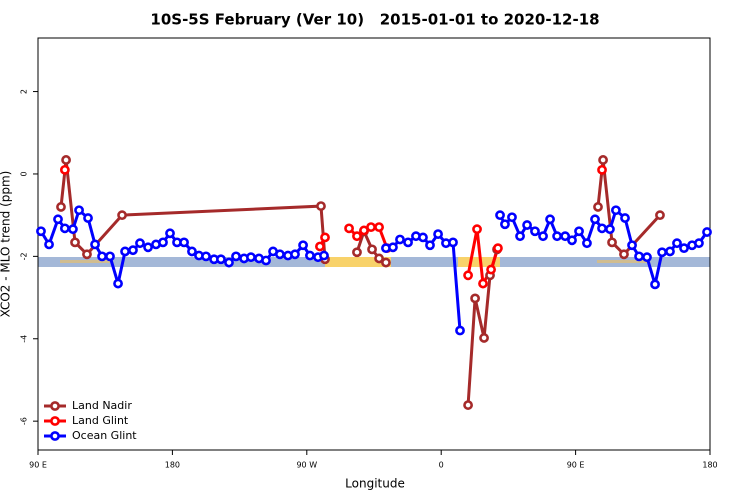  Describe the element at coordinates (24, 173) in the screenshot. I see `y-tick-label: 0` at that location.